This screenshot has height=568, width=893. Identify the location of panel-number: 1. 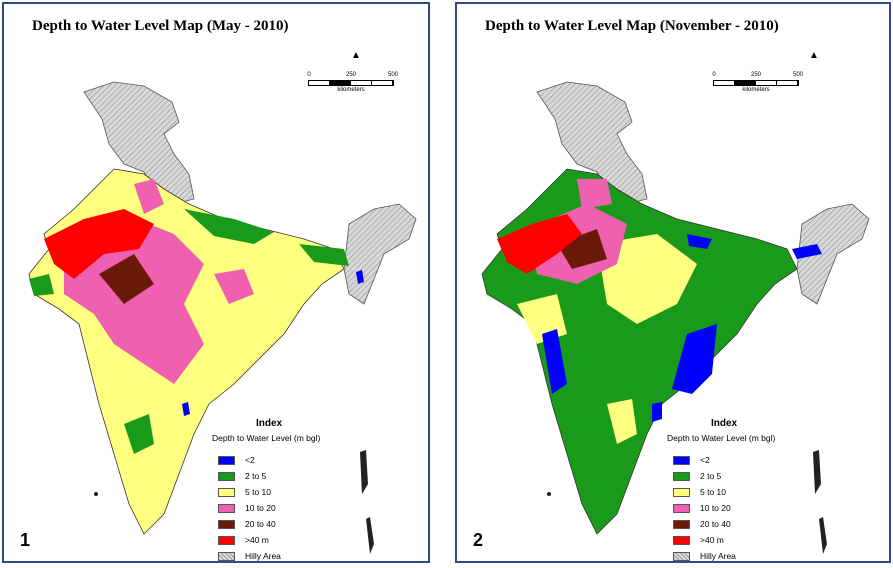
(25, 540).